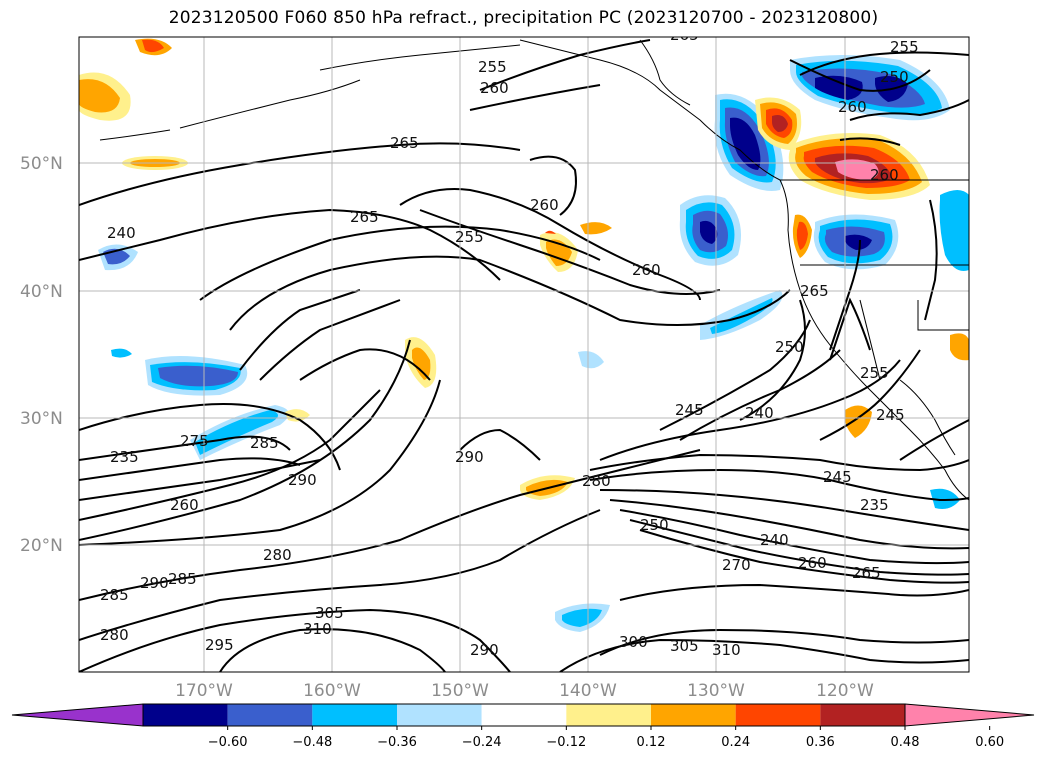 This screenshot has height=765, width=1047. I want to click on colorbar-frame, so click(524, 715).